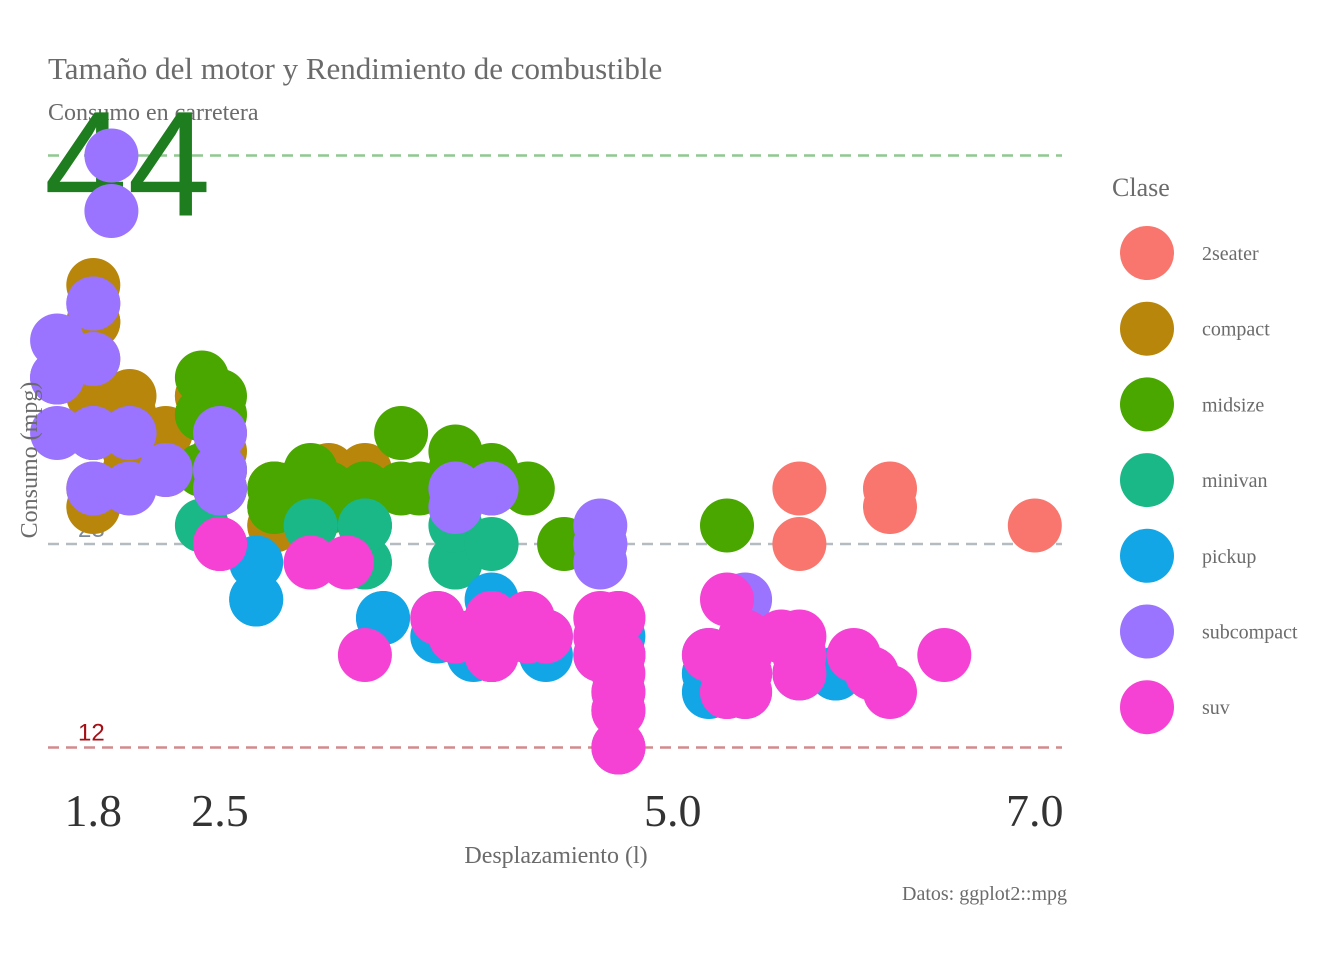  What do you see at coordinates (1235, 481) in the screenshot?
I see `legend-label-minivan: minivan` at bounding box center [1235, 481].